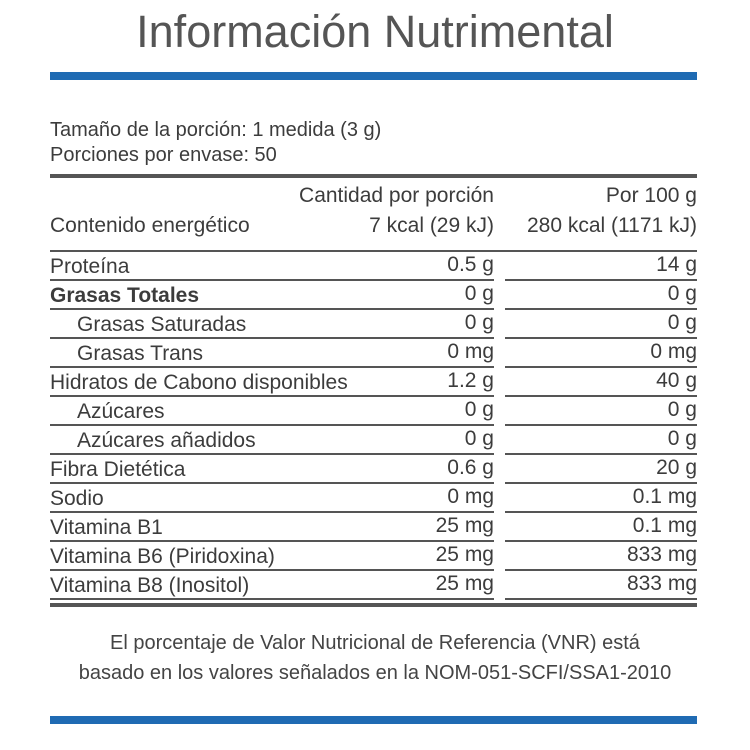  I want to click on nutrient-name: Vitamina B1, so click(106, 527).